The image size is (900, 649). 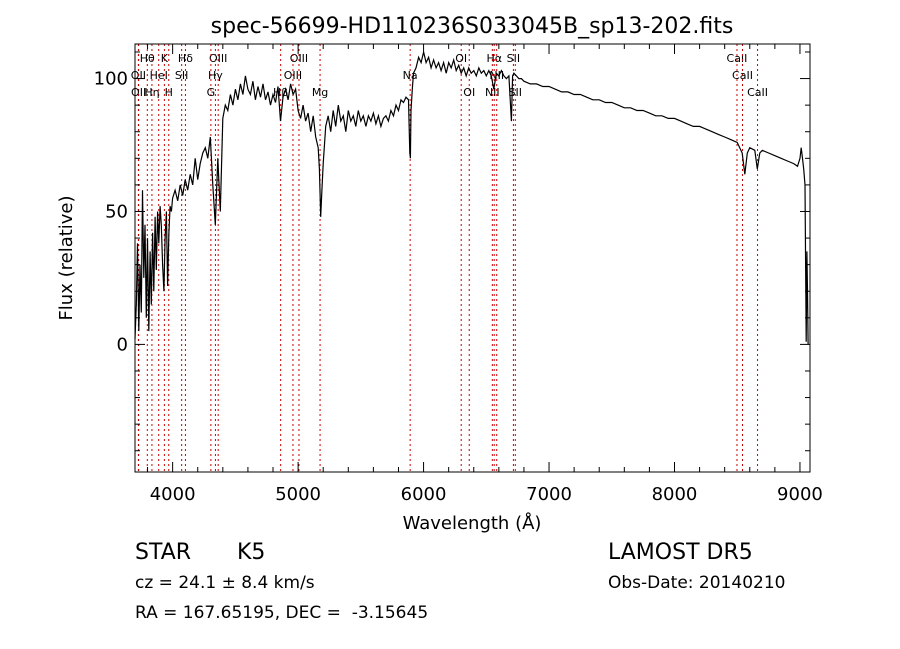 I want to click on redshift-velocity: cz = 24.1 ± 8.4 km/s, so click(x=225, y=583).